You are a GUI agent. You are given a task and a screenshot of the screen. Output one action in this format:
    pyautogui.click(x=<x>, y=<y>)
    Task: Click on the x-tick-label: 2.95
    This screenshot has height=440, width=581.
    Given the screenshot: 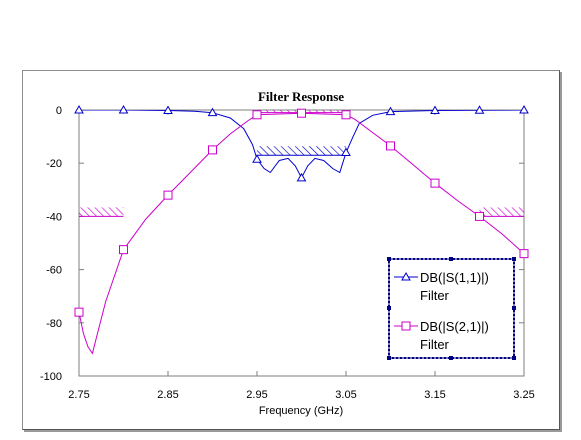 What is the action you would take?
    pyautogui.click(x=256, y=395)
    